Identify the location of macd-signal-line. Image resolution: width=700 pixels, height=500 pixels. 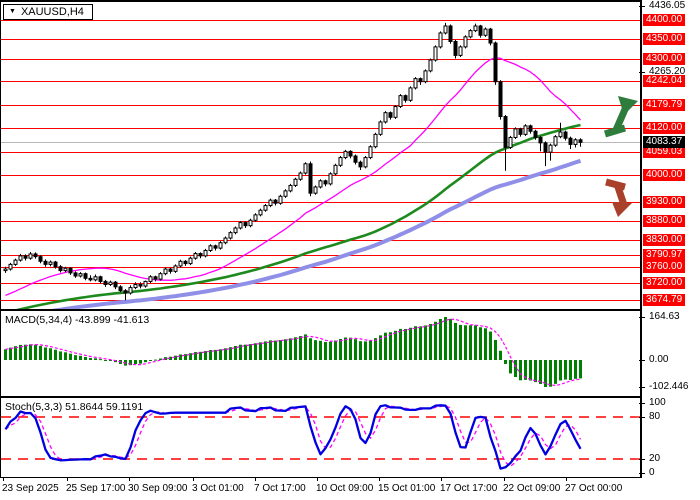
(293, 352).